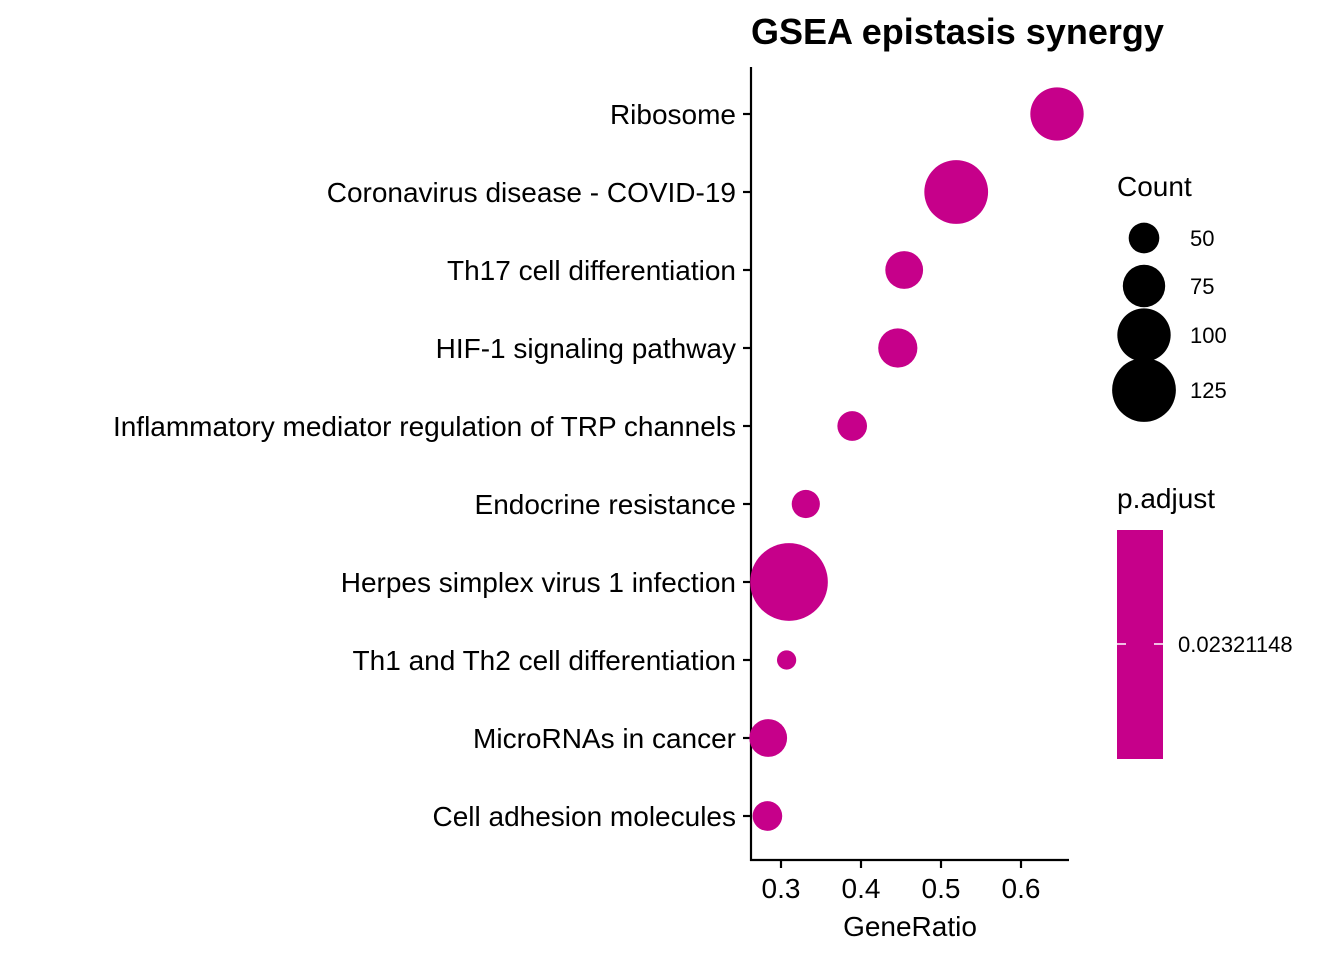  What do you see at coordinates (1202, 286) in the screenshot?
I see `count-legend-label: 75` at bounding box center [1202, 286].